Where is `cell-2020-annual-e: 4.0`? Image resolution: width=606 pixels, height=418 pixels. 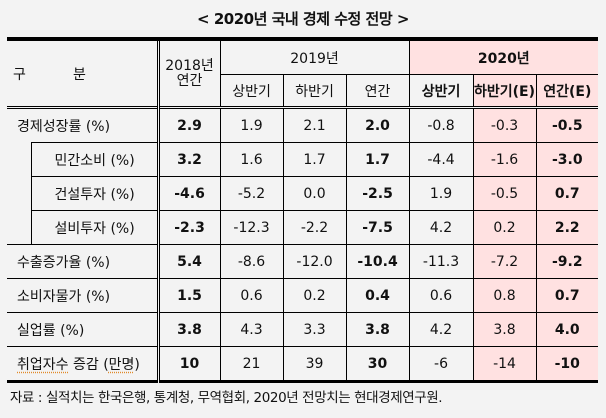 cell-2020-annual-e: 4.0 is located at coordinates (567, 329).